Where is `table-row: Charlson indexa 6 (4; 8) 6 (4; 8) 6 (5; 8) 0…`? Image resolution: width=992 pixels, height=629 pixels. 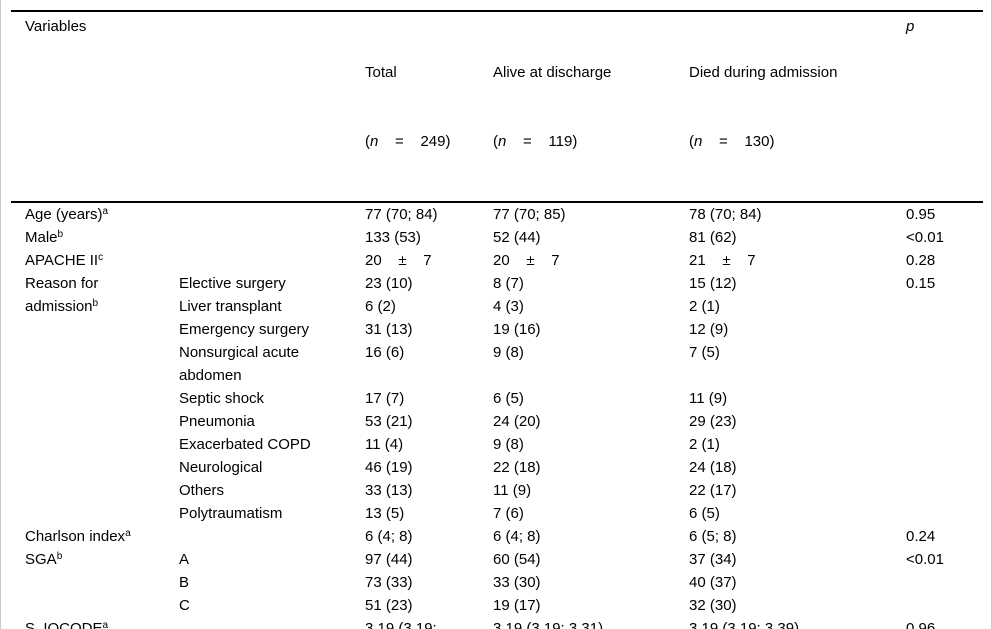
table-row: Charlson indexa 6 (4; 8) 6 (4; 8) 6 (5; 8) 0… is located at coordinates (504, 536).